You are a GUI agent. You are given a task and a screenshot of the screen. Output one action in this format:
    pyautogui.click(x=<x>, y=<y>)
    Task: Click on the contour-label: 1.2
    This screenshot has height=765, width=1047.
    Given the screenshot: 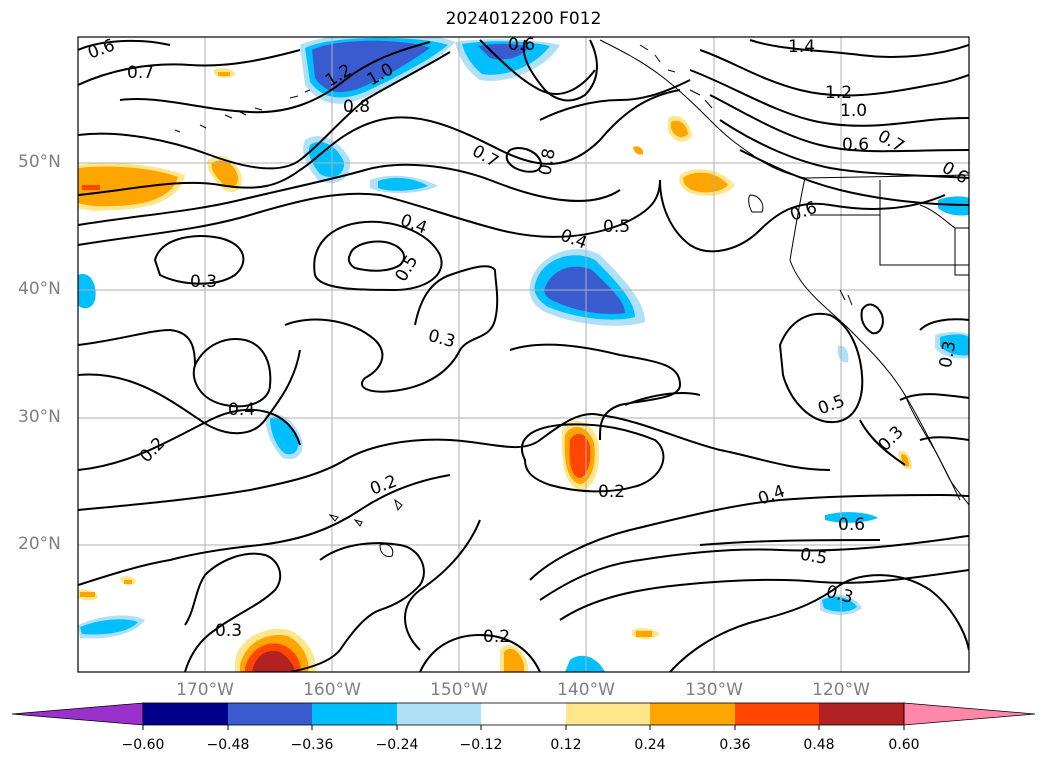 What is the action you would take?
    pyautogui.click(x=838, y=93)
    